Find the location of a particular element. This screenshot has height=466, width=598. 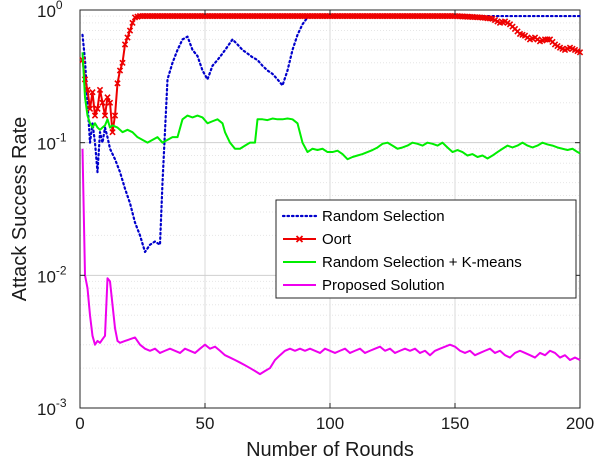

legend-box is located at coordinates (426, 249).